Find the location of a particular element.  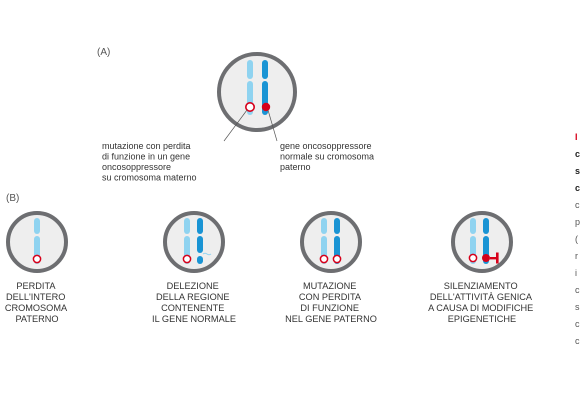

normal-gene-marker is located at coordinates (266, 107).